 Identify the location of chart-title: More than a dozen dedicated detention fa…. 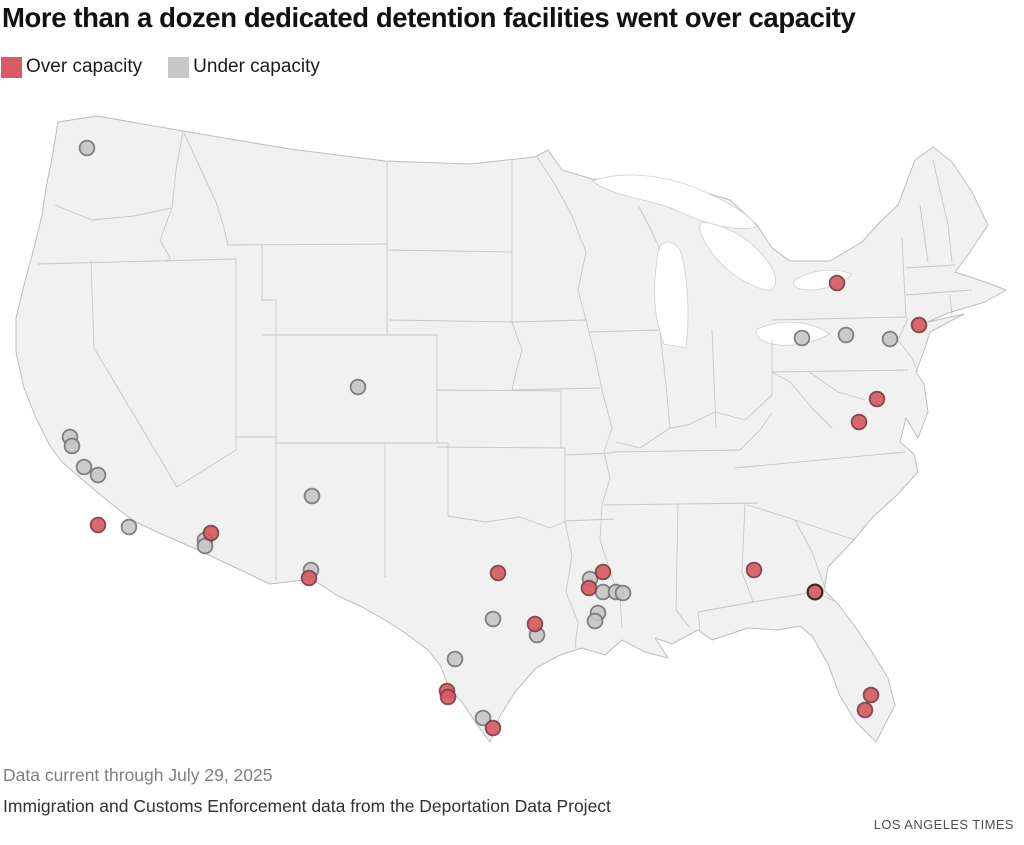
(429, 17).